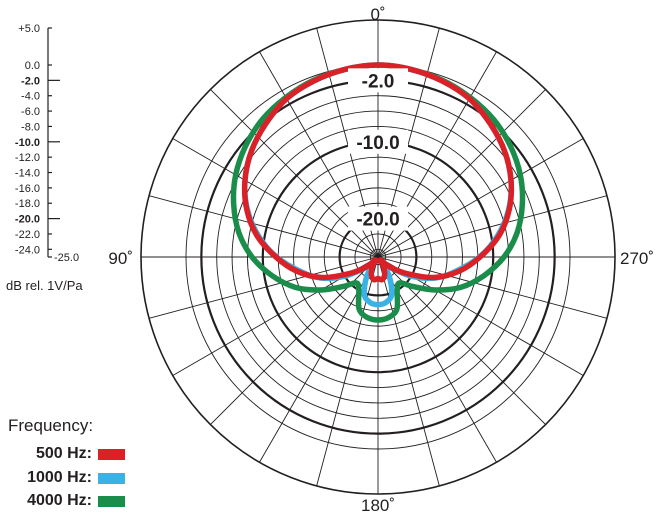 Image resolution: width=670 pixels, height=527 pixels. What do you see at coordinates (29, 29) in the screenshot?
I see `scale-label: +5.0` at bounding box center [29, 29].